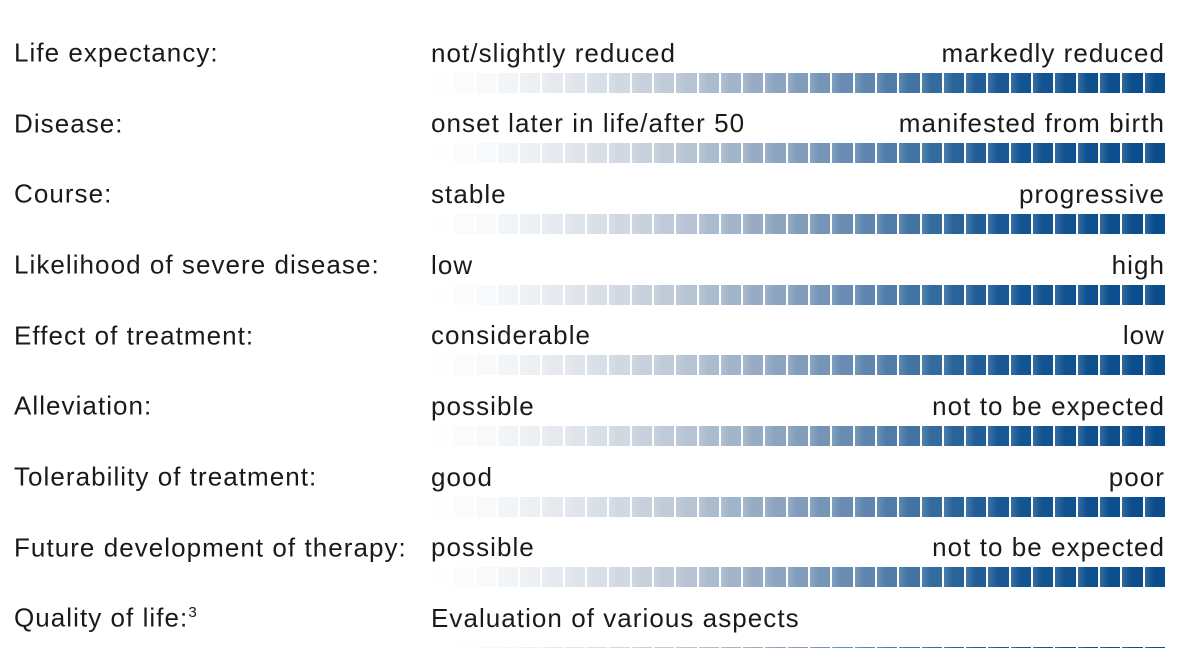 The image size is (1200, 648). Describe the element at coordinates (1136, 476) in the screenshot. I see `right-descriptor: poor` at that location.